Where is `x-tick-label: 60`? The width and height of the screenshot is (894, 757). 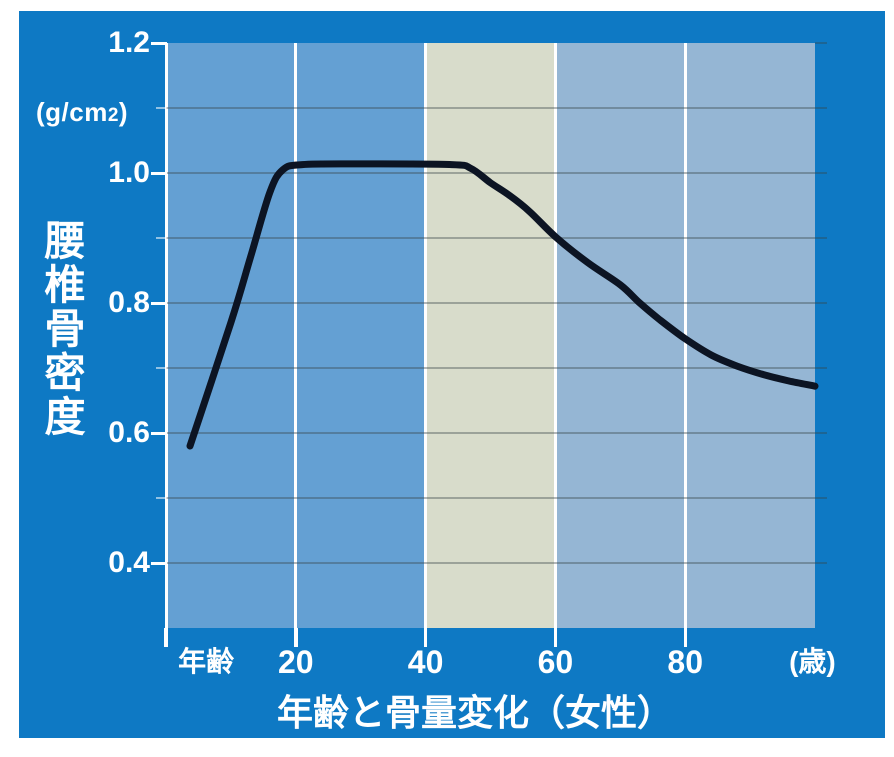 x-tick-label: 60 is located at coordinates (555, 662).